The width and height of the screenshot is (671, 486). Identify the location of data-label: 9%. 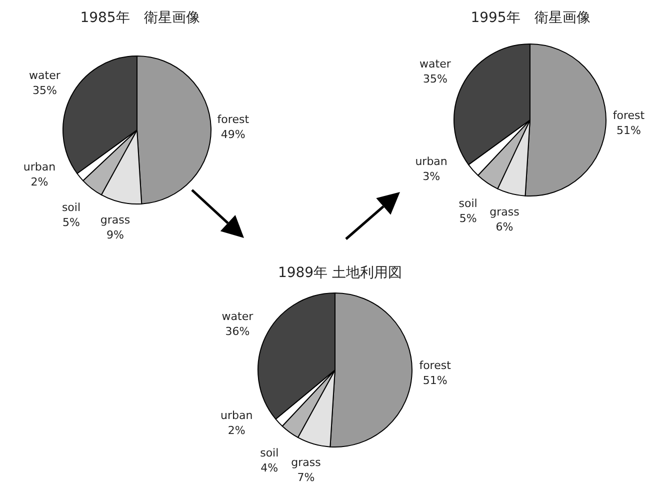
(115, 235).